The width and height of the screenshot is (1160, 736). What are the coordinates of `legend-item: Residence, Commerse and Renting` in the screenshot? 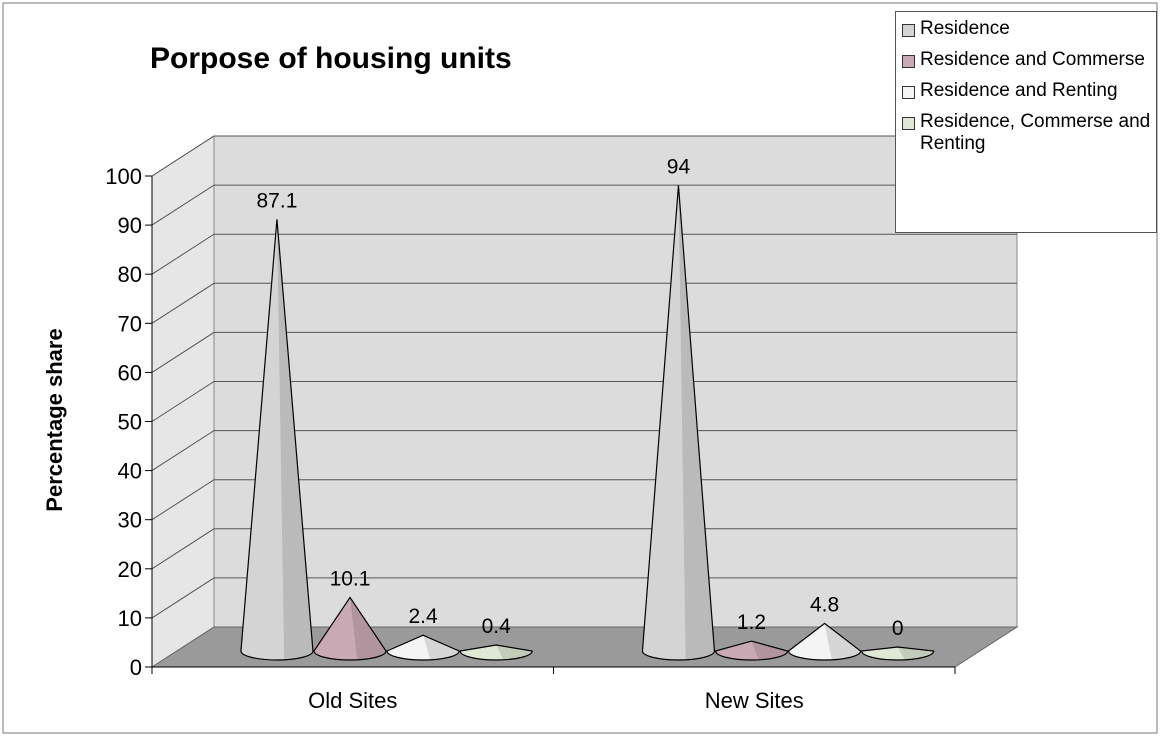 It's located at (1027, 133).